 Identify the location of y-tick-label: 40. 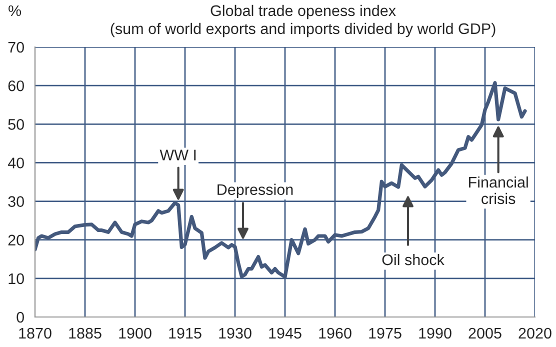
(16, 163).